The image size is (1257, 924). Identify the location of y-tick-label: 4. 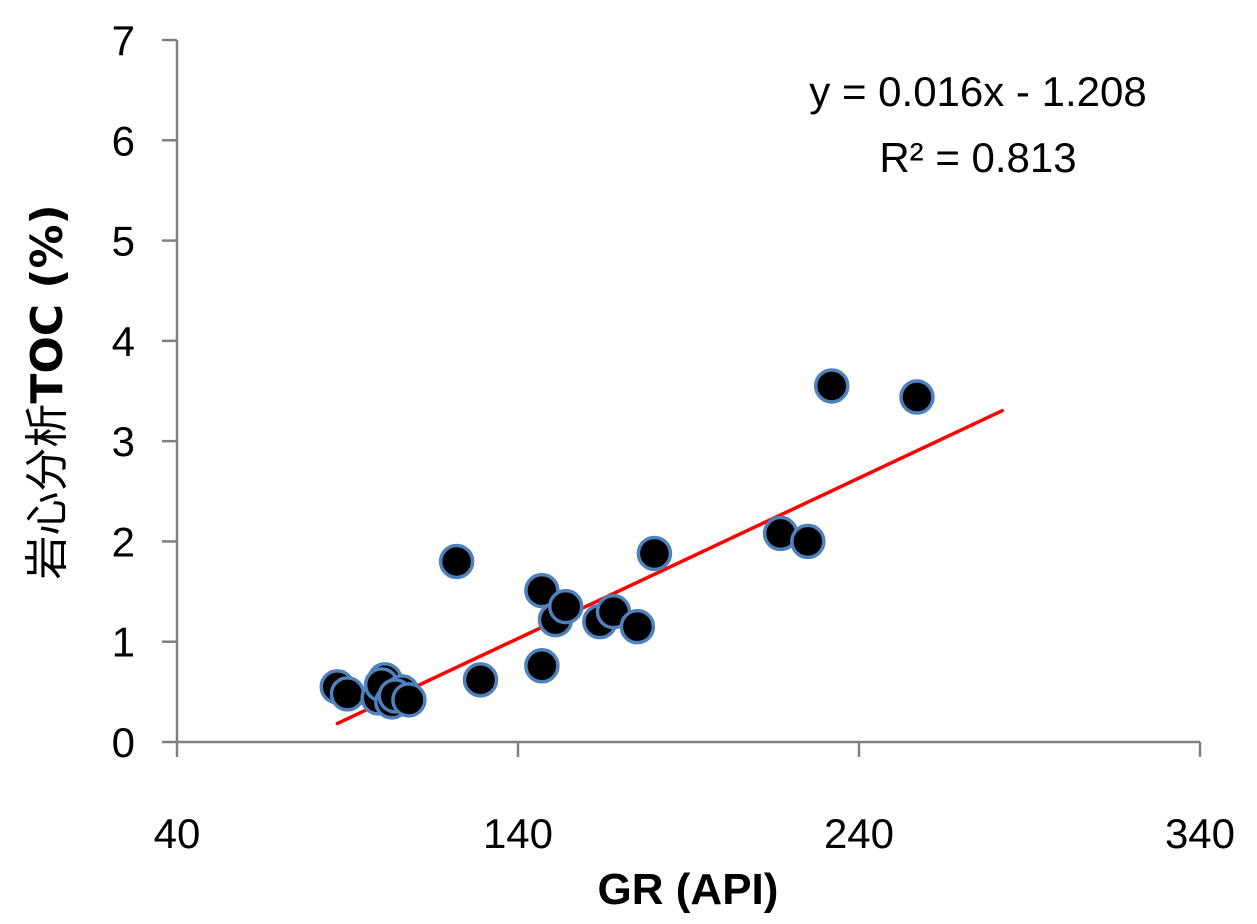
(123, 341).